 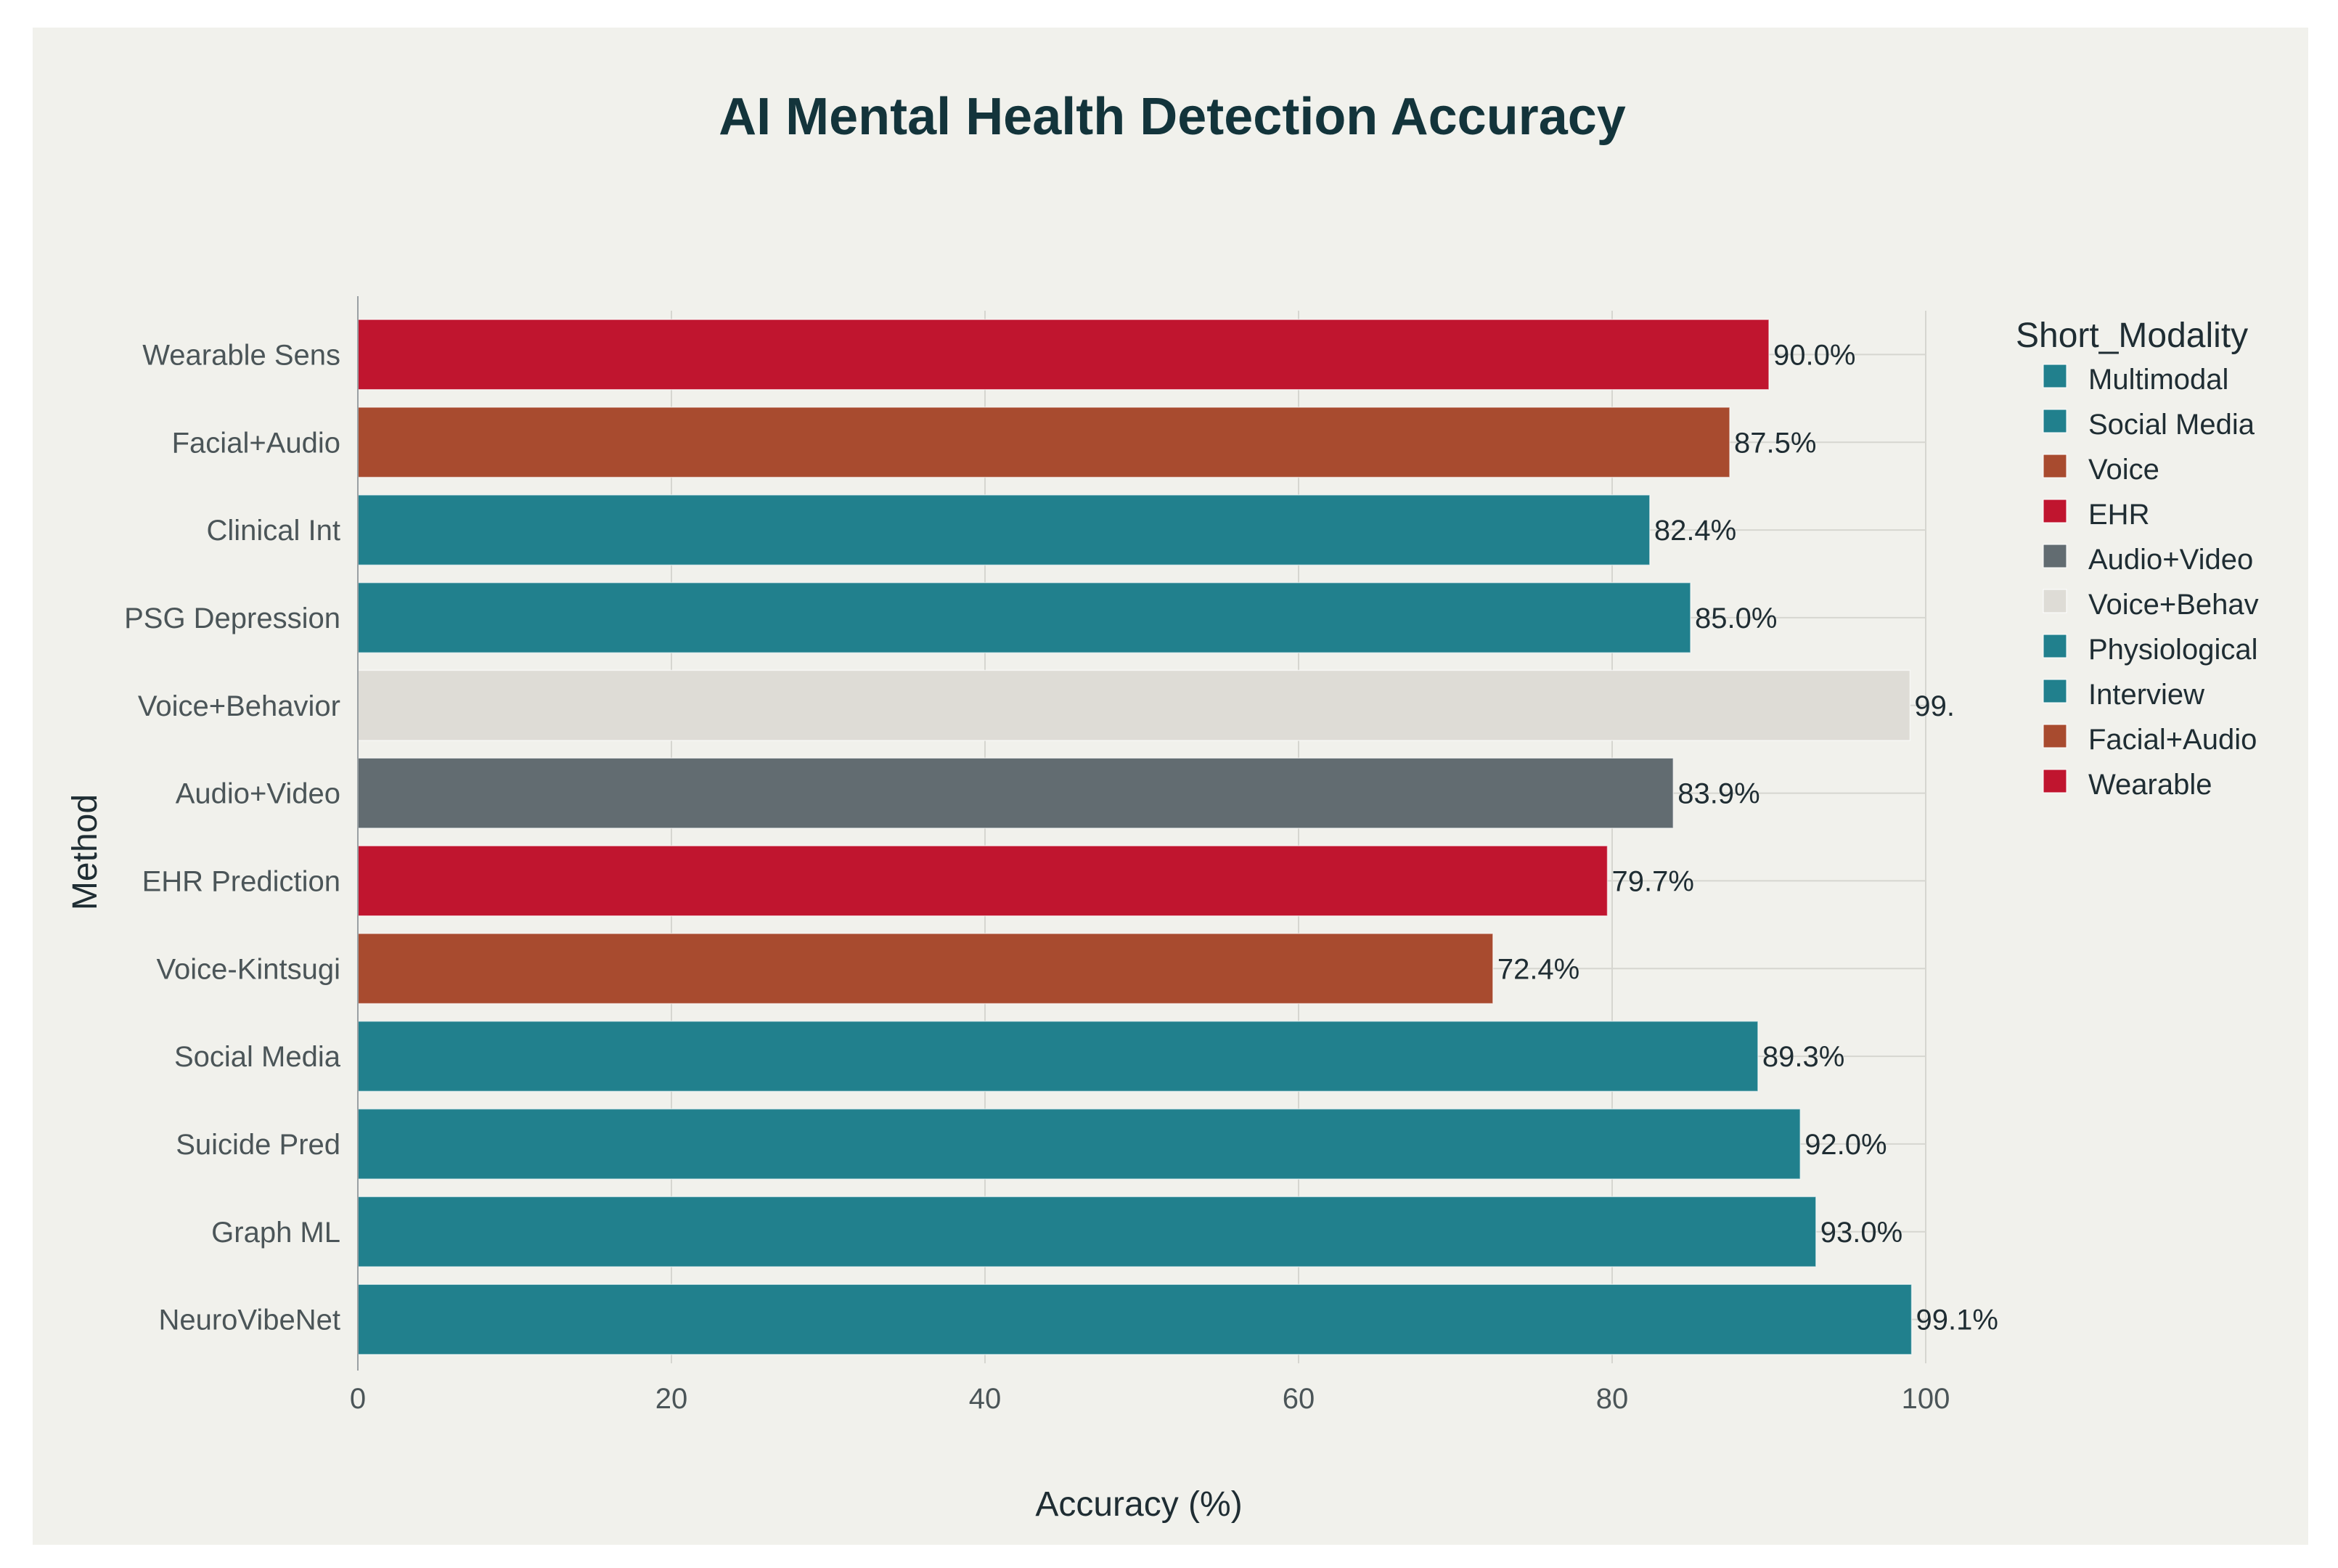 What do you see at coordinates (1653, 881) in the screenshot?
I see `bar-value-label: 79.7%` at bounding box center [1653, 881].